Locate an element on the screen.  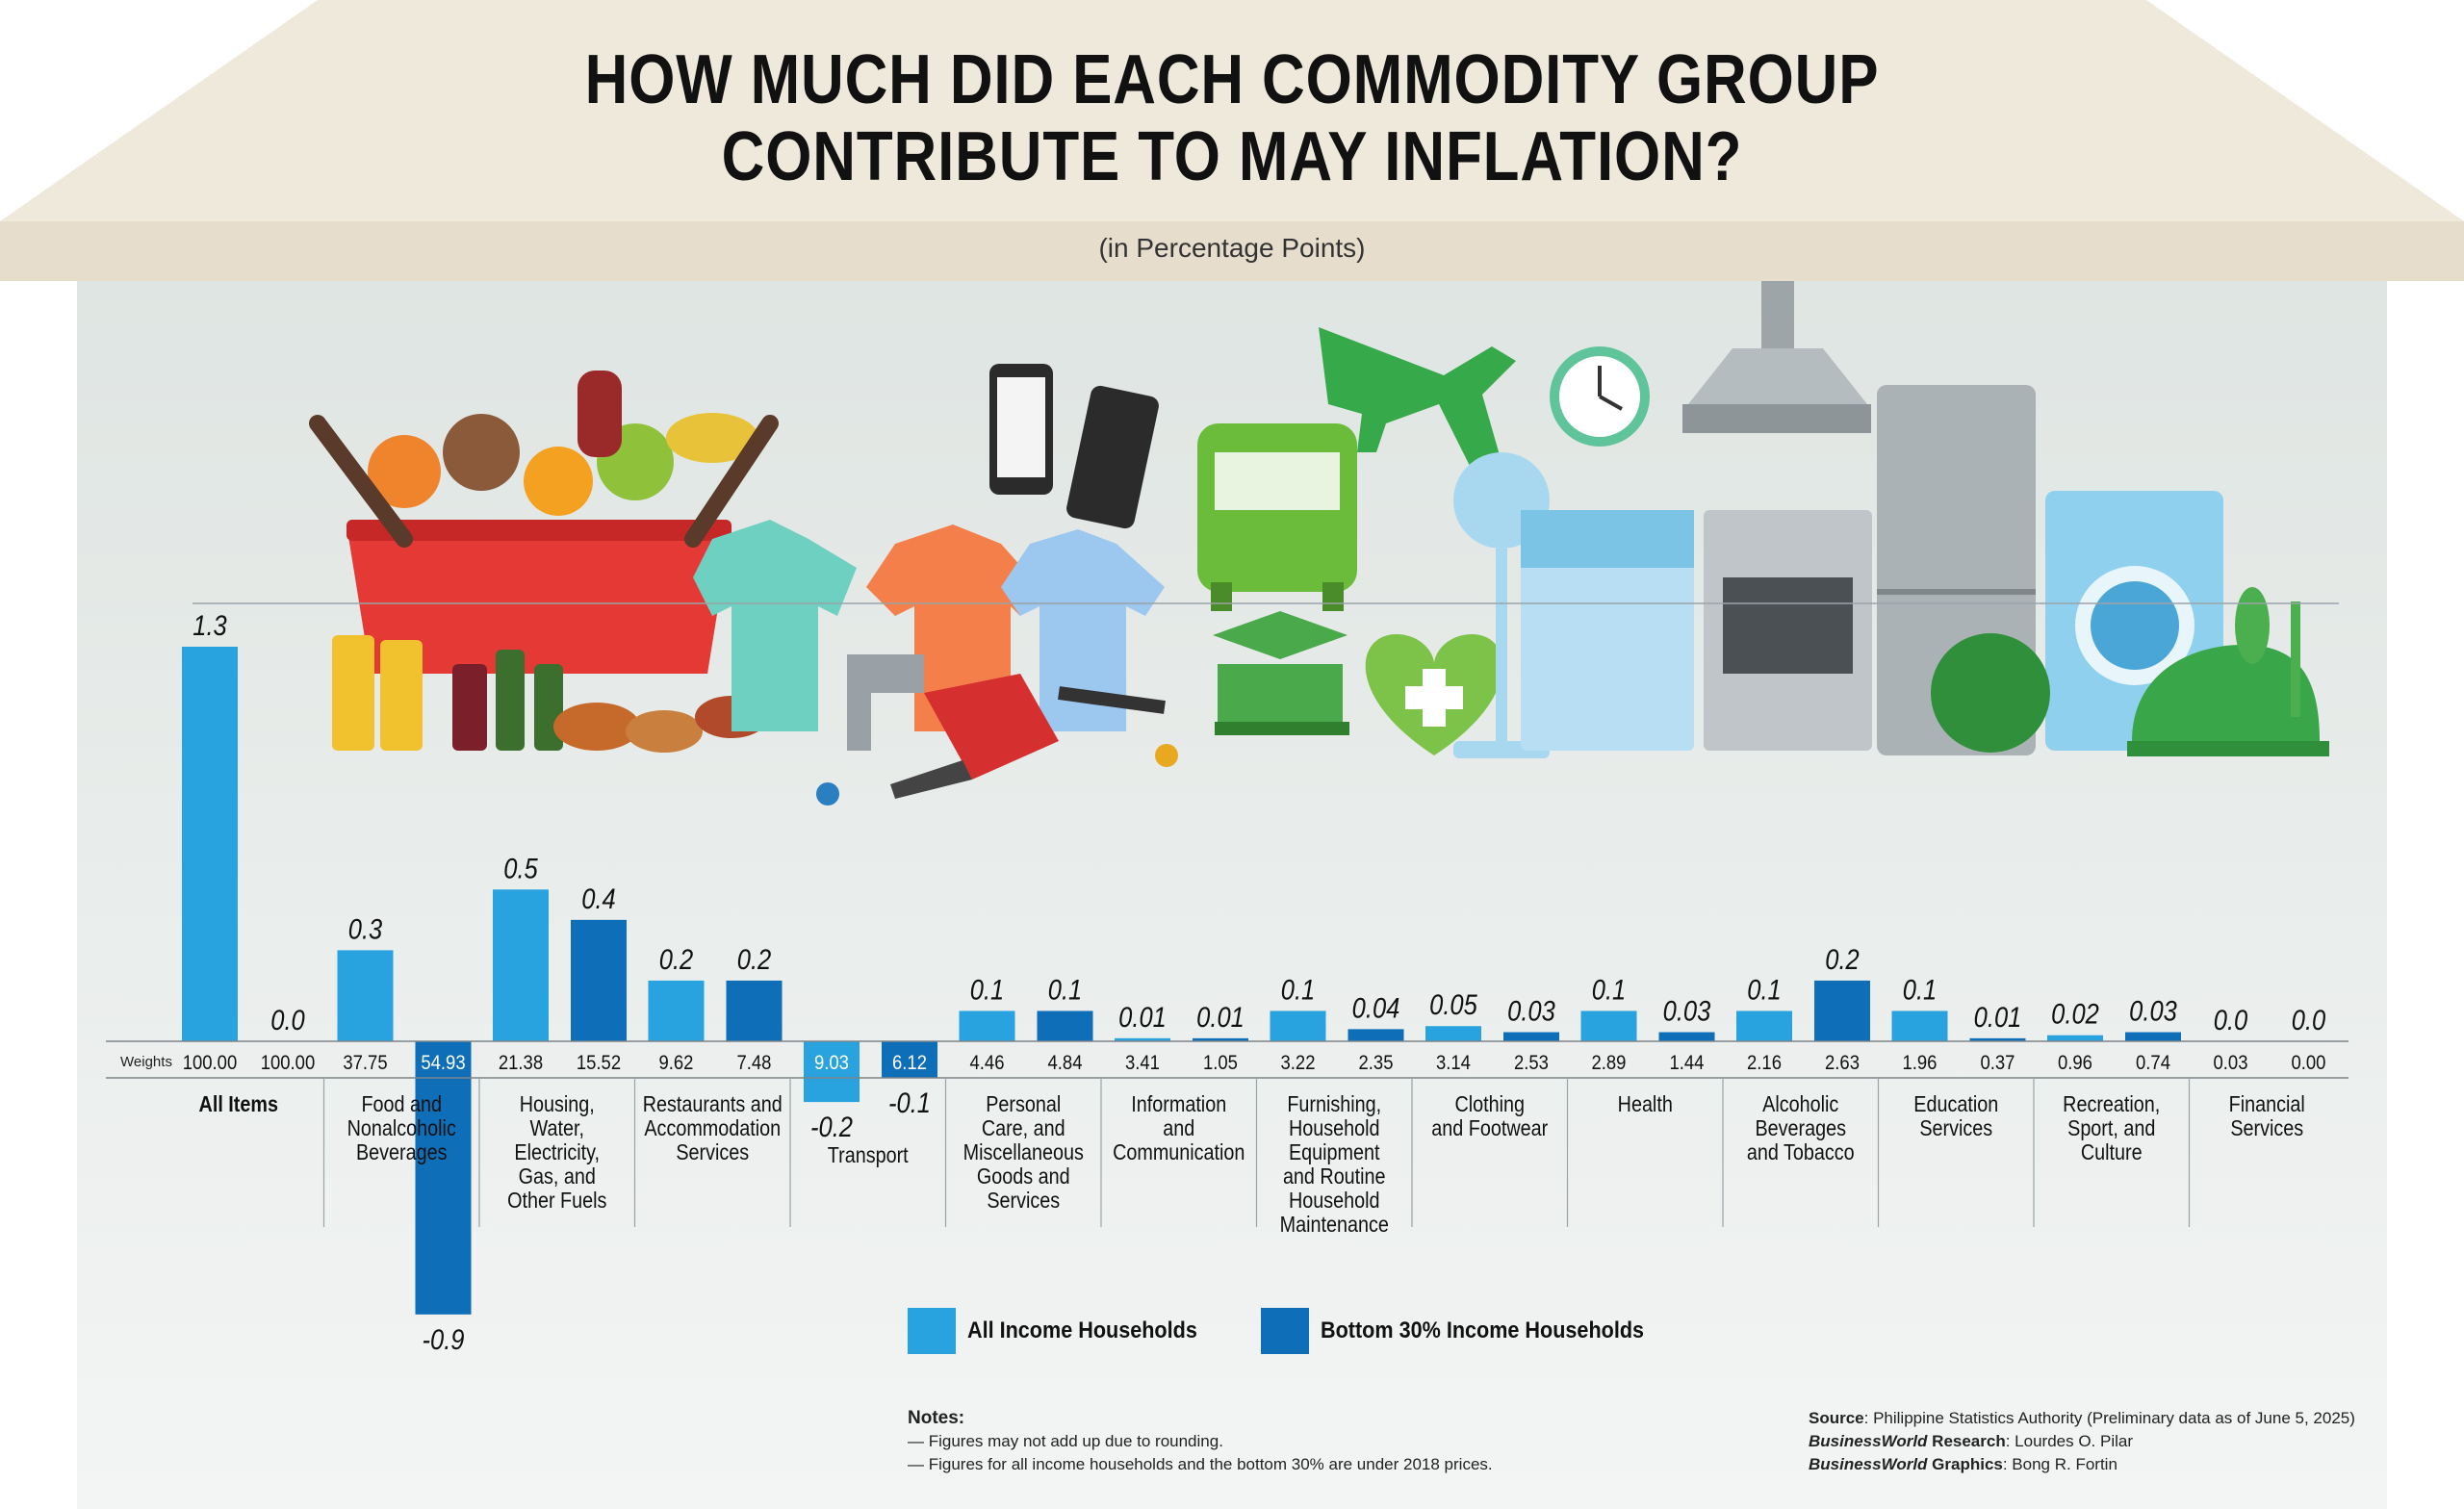
weight-all-income: 37.75 is located at coordinates (365, 1063).